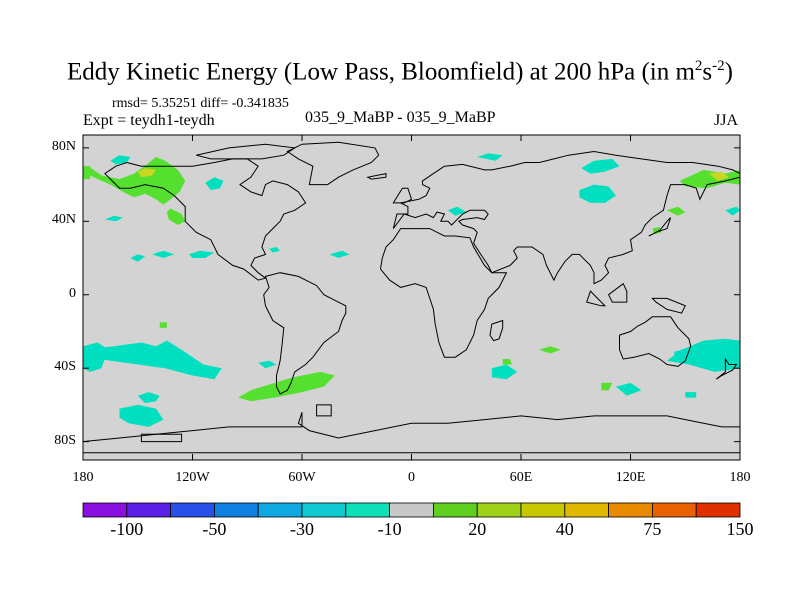  What do you see at coordinates (400, 117) in the screenshot?
I see `comparison-label: 035_9_MaBP - 035_9_MaBP` at bounding box center [400, 117].